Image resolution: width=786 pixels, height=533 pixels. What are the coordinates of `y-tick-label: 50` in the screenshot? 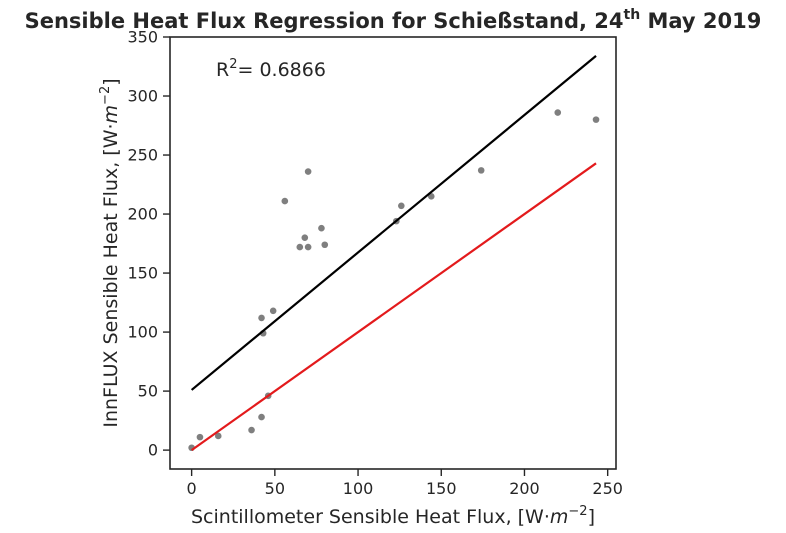 It's located at (148, 391).